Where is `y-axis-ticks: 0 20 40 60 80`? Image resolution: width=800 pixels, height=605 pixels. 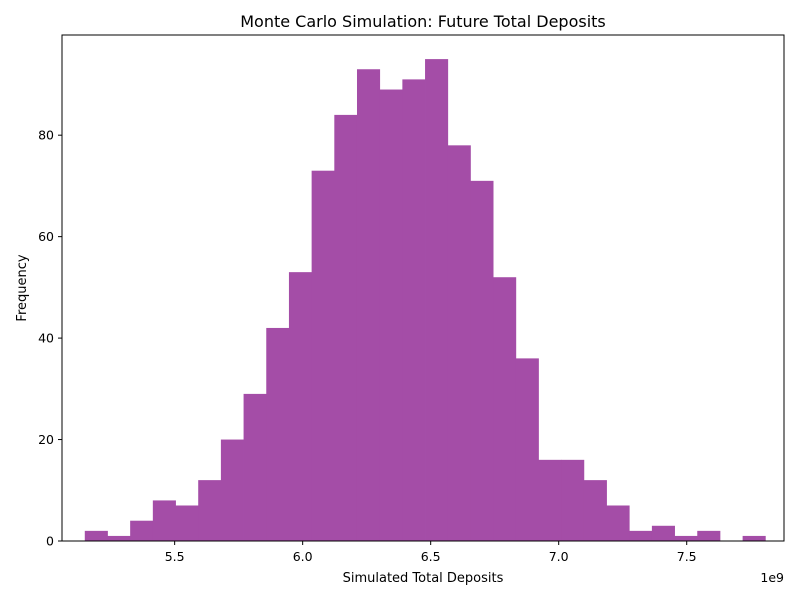 y-axis-ticks: 0 20 40 60 80 is located at coordinates (50, 338).